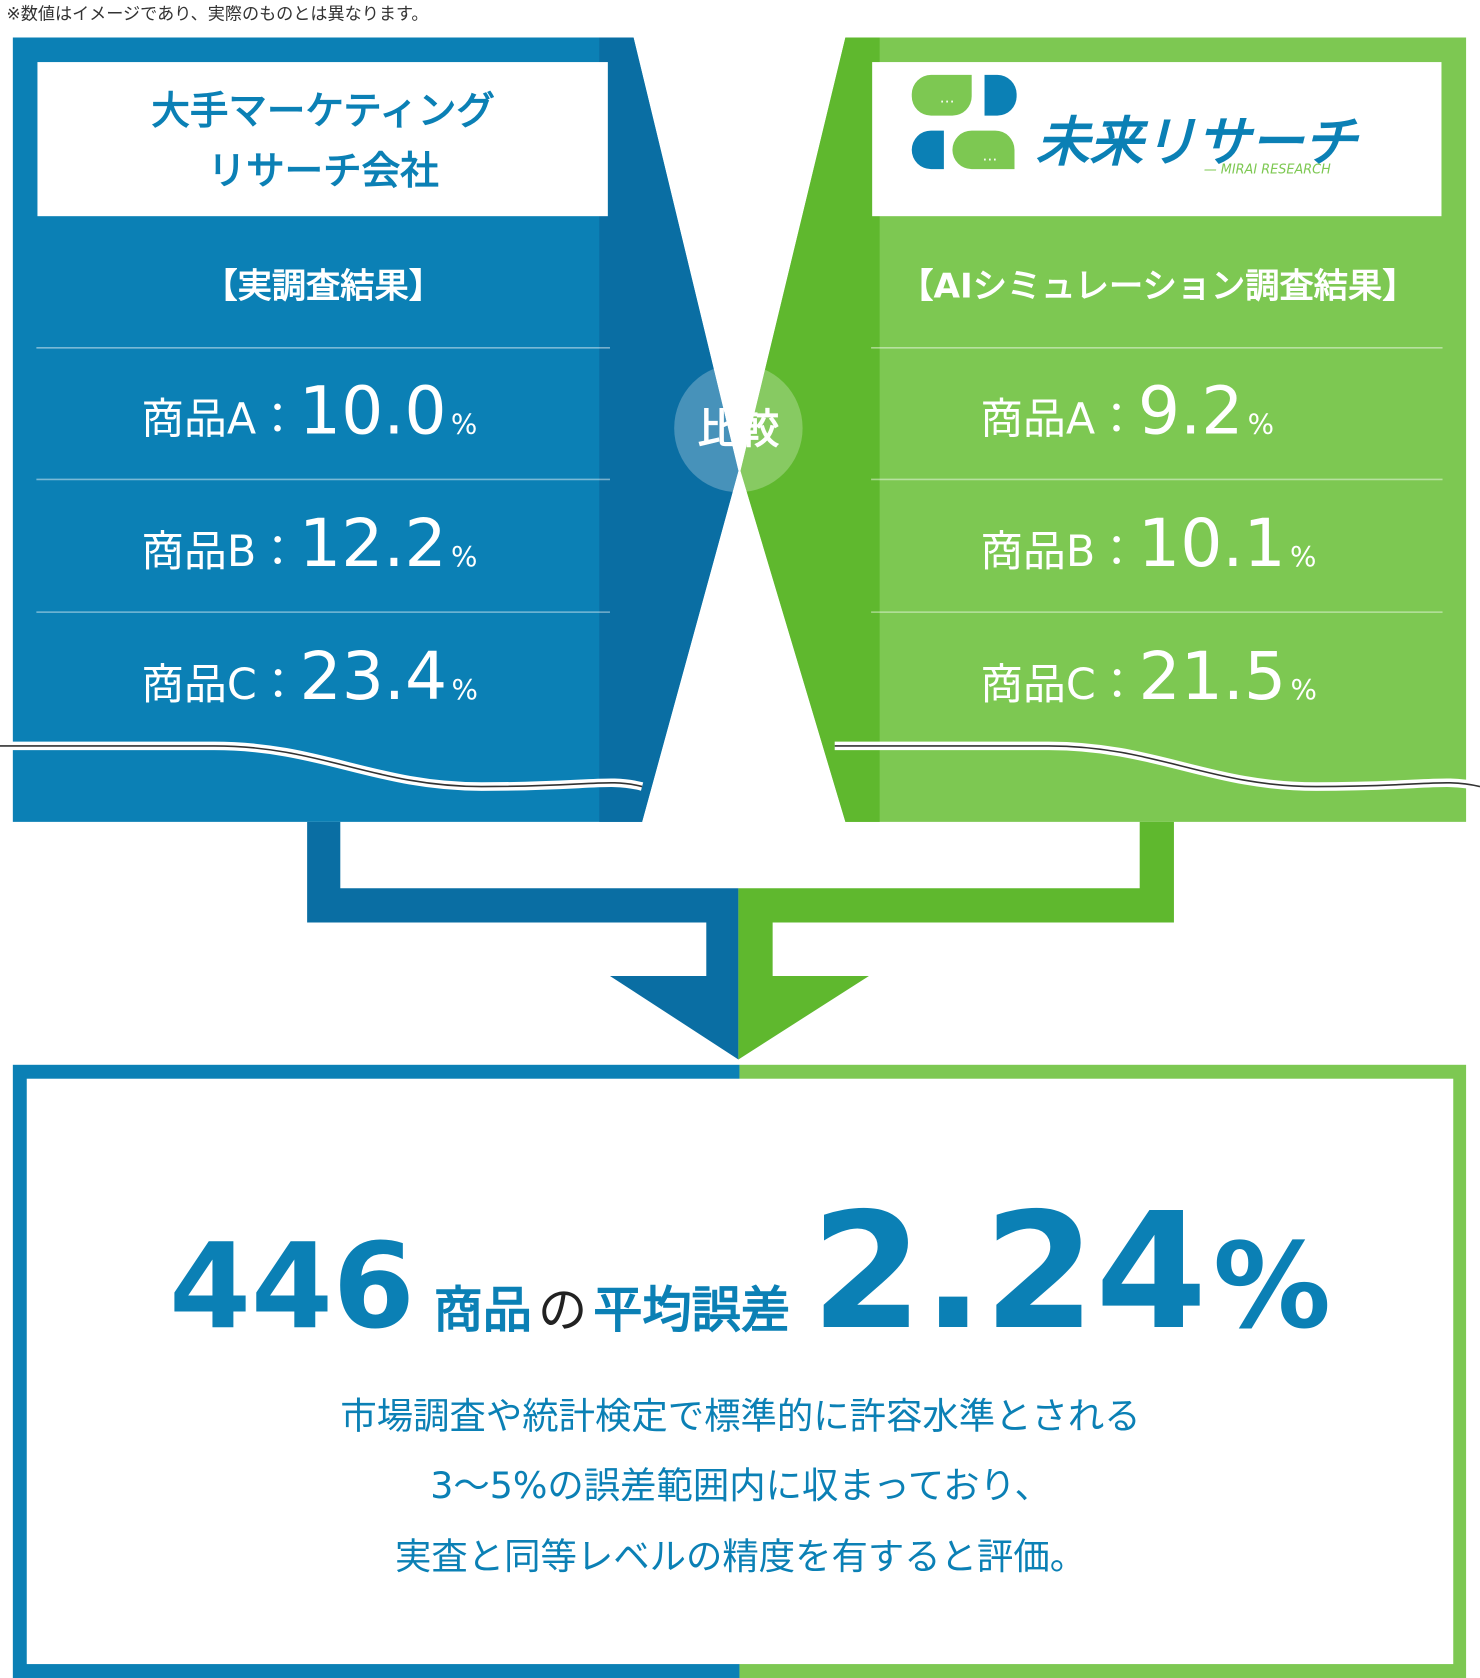 This screenshot has height=1678, width=1480. I want to click on left-title: 大手マーケティング, so click(323, 111).